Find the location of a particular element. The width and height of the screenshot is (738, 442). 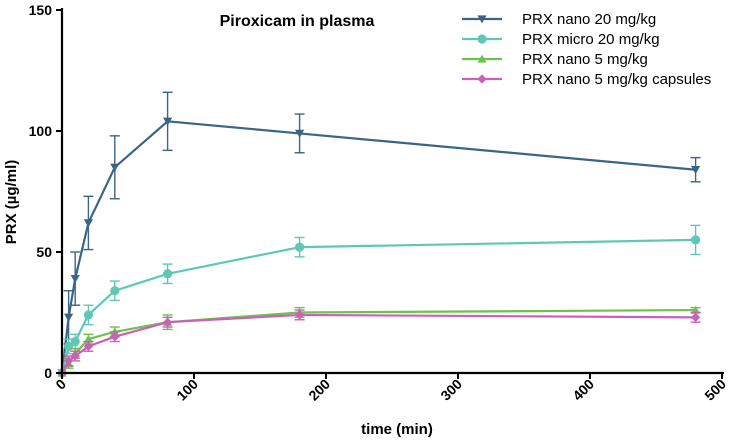

legend-item: PRX nano 20 mg/kg is located at coordinates (559, 19).